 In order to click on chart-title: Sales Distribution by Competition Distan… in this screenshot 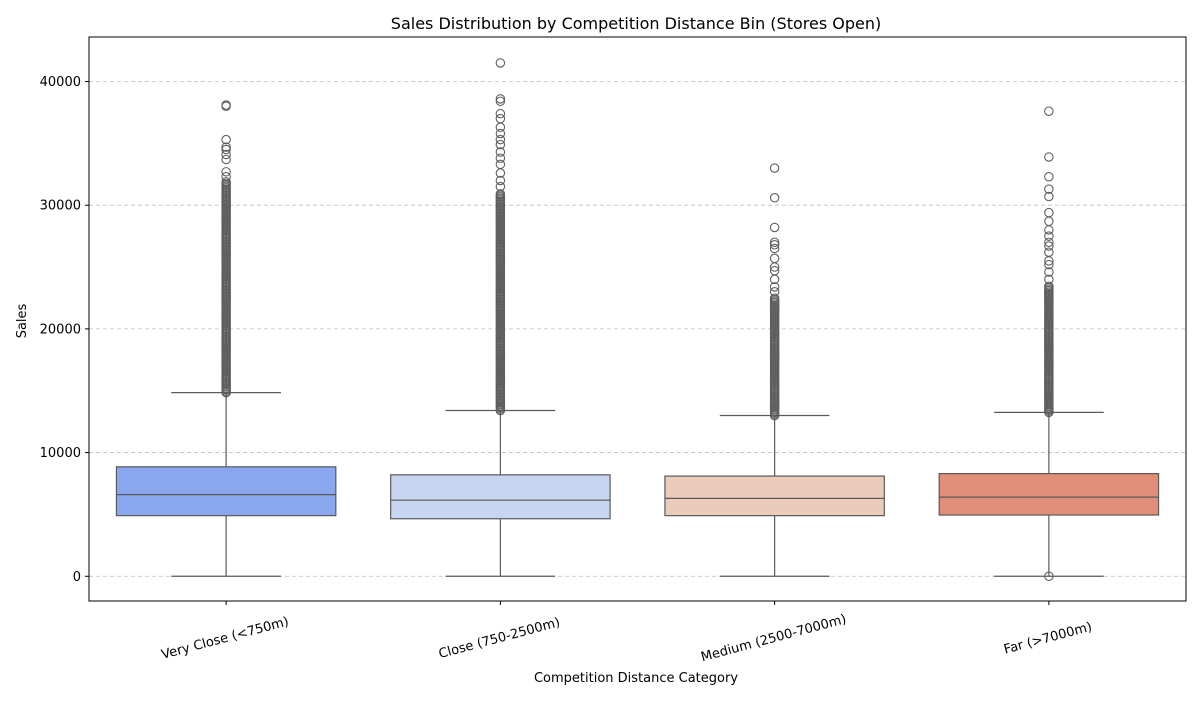, I will do `click(636, 23)`.